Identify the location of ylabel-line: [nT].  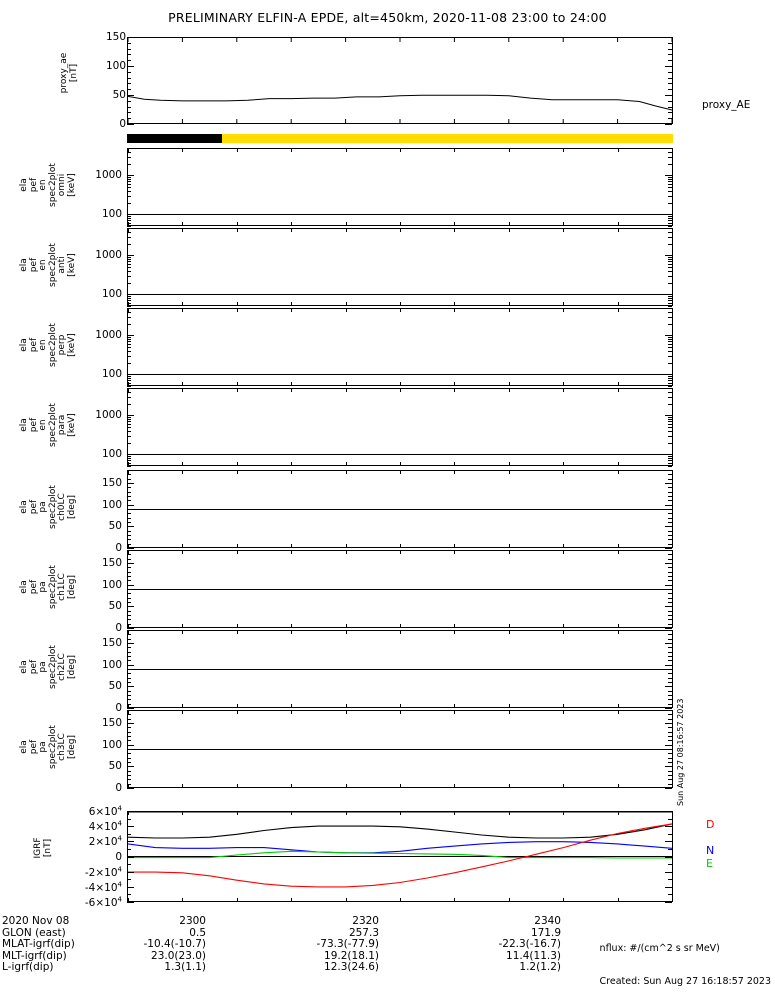
(73, 73).